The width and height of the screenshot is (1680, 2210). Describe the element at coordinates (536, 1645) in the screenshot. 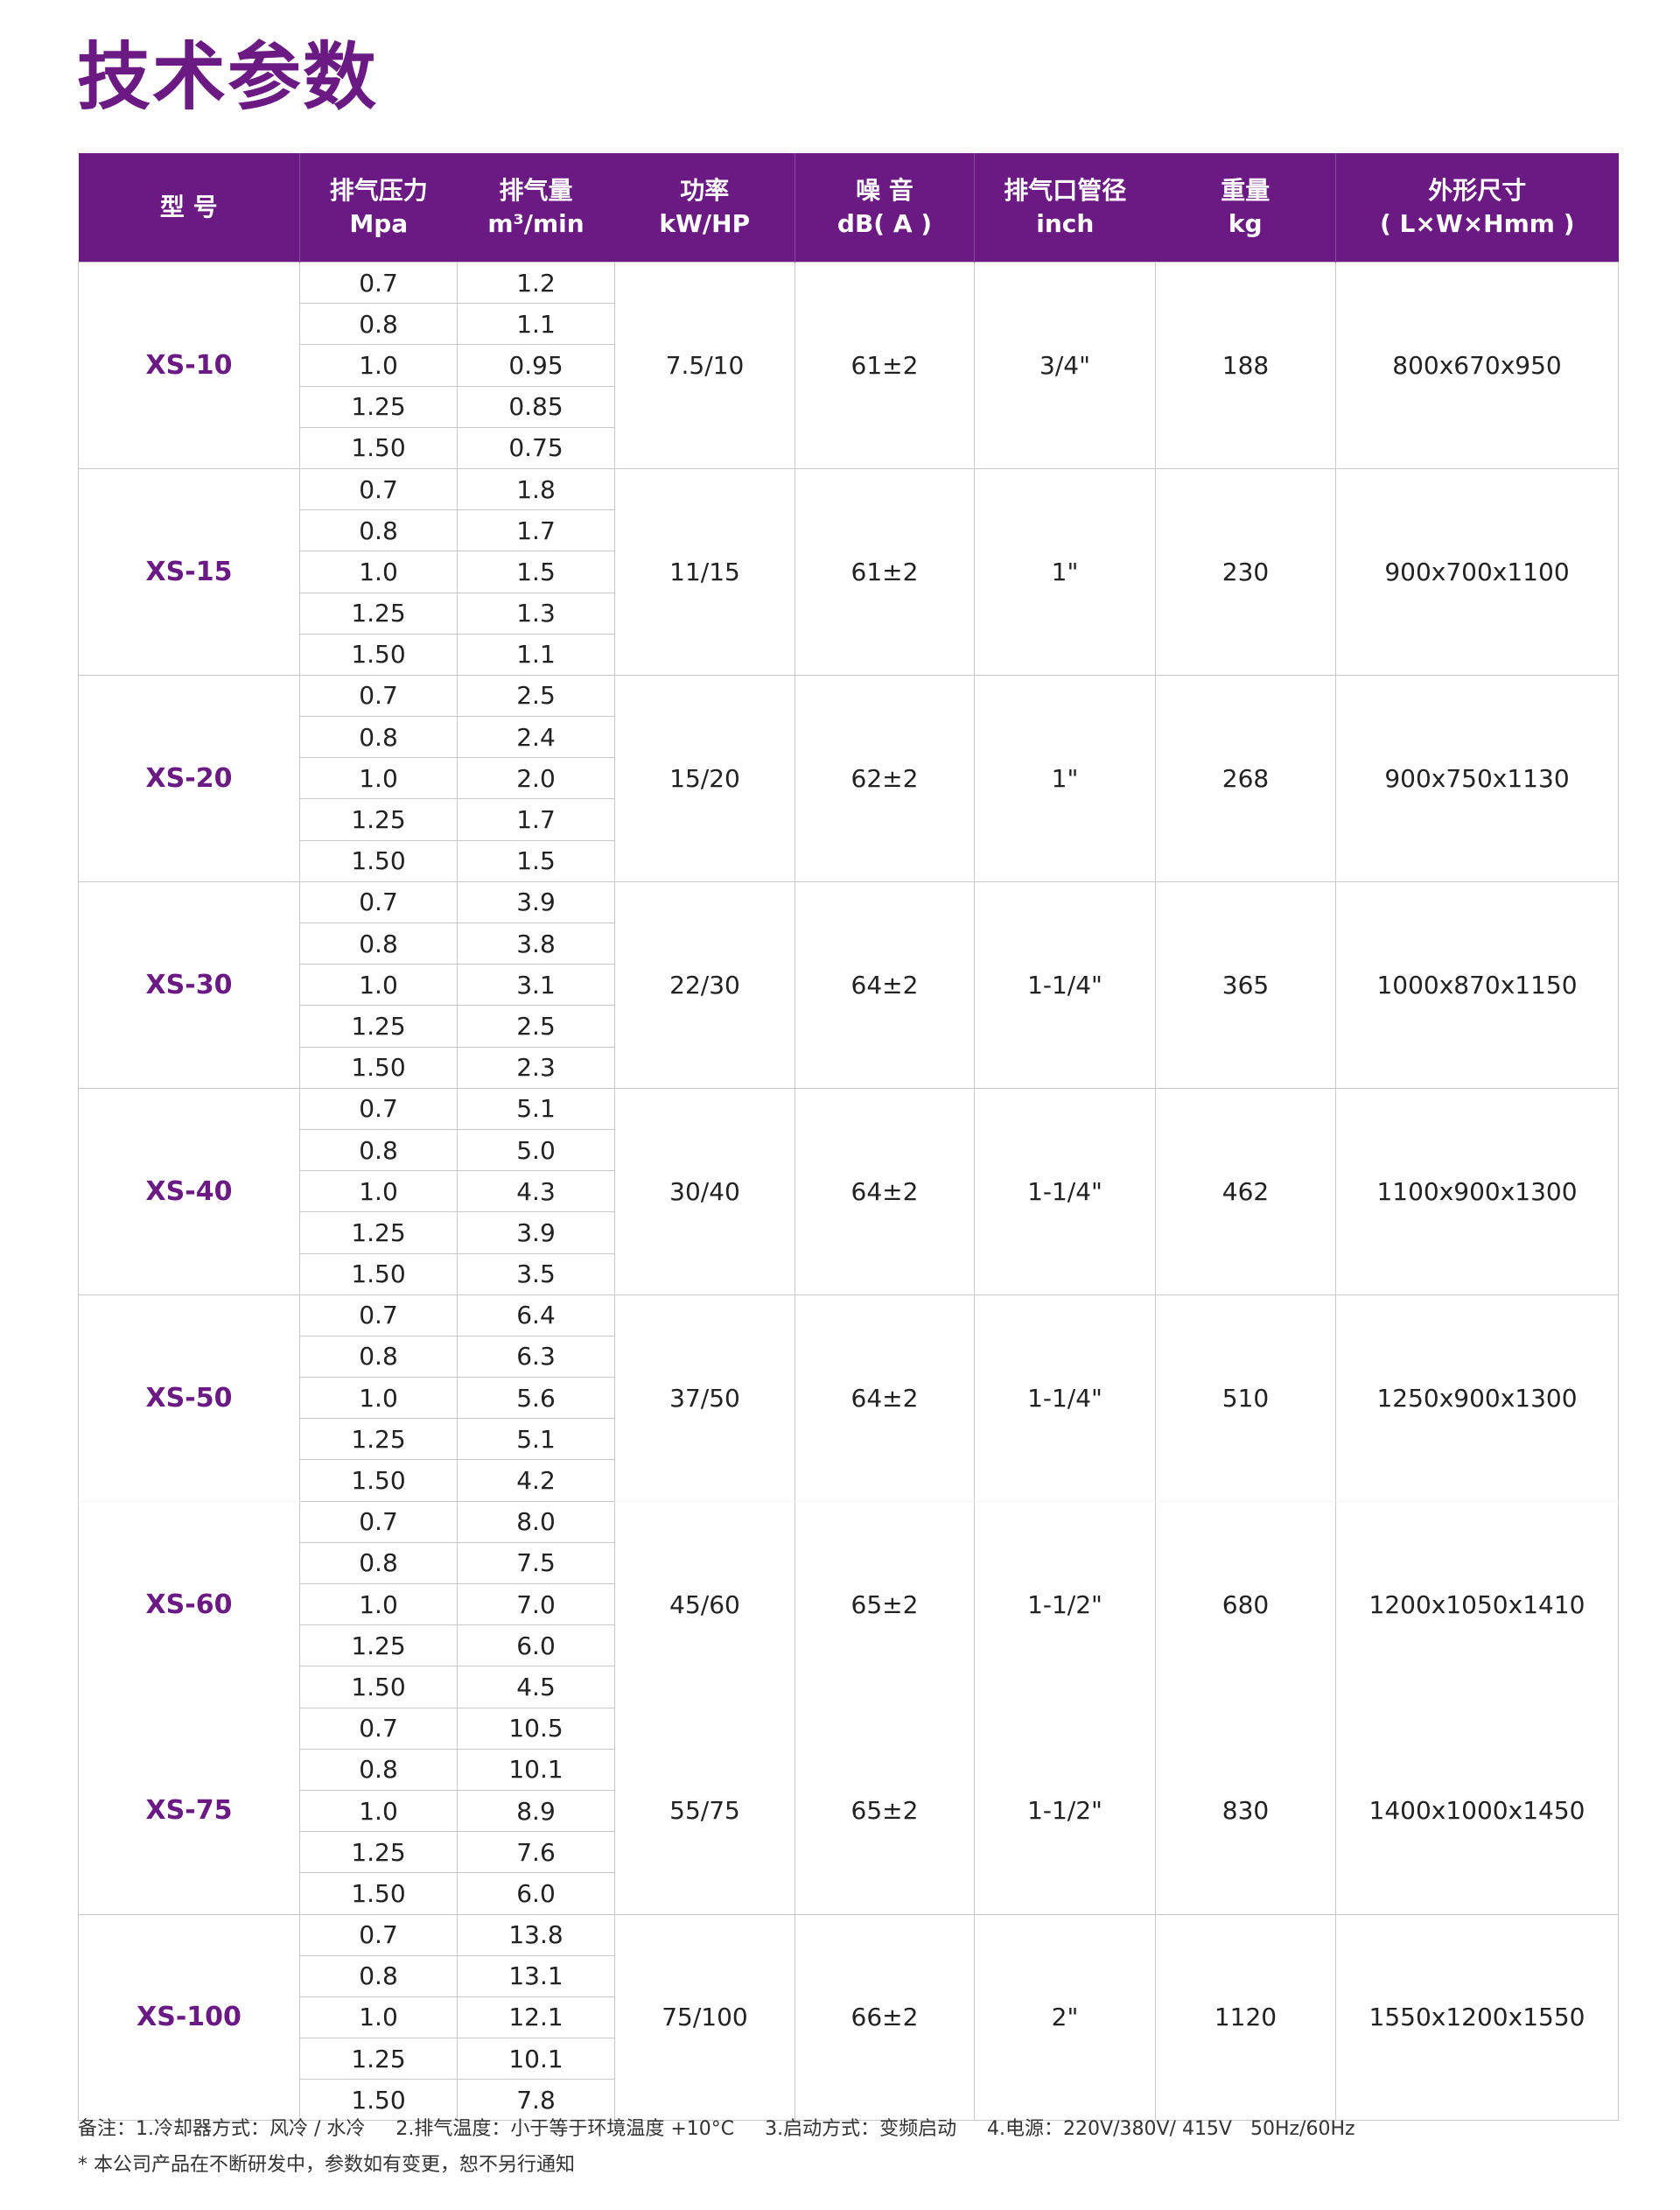

I see `flow-cell: 6.0` at that location.